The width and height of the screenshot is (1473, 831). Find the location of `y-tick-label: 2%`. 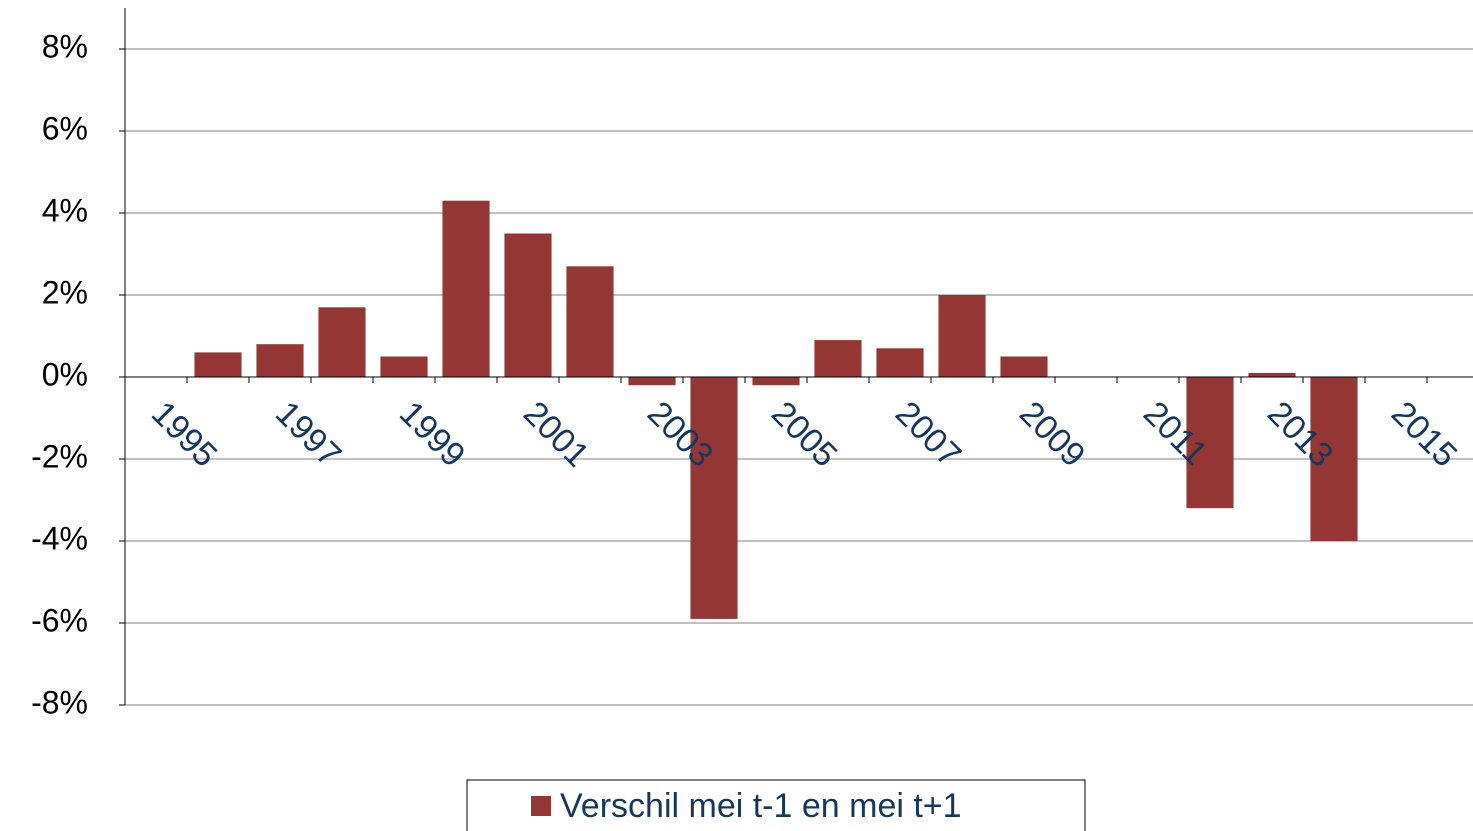

y-tick-label: 2% is located at coordinates (65, 292).